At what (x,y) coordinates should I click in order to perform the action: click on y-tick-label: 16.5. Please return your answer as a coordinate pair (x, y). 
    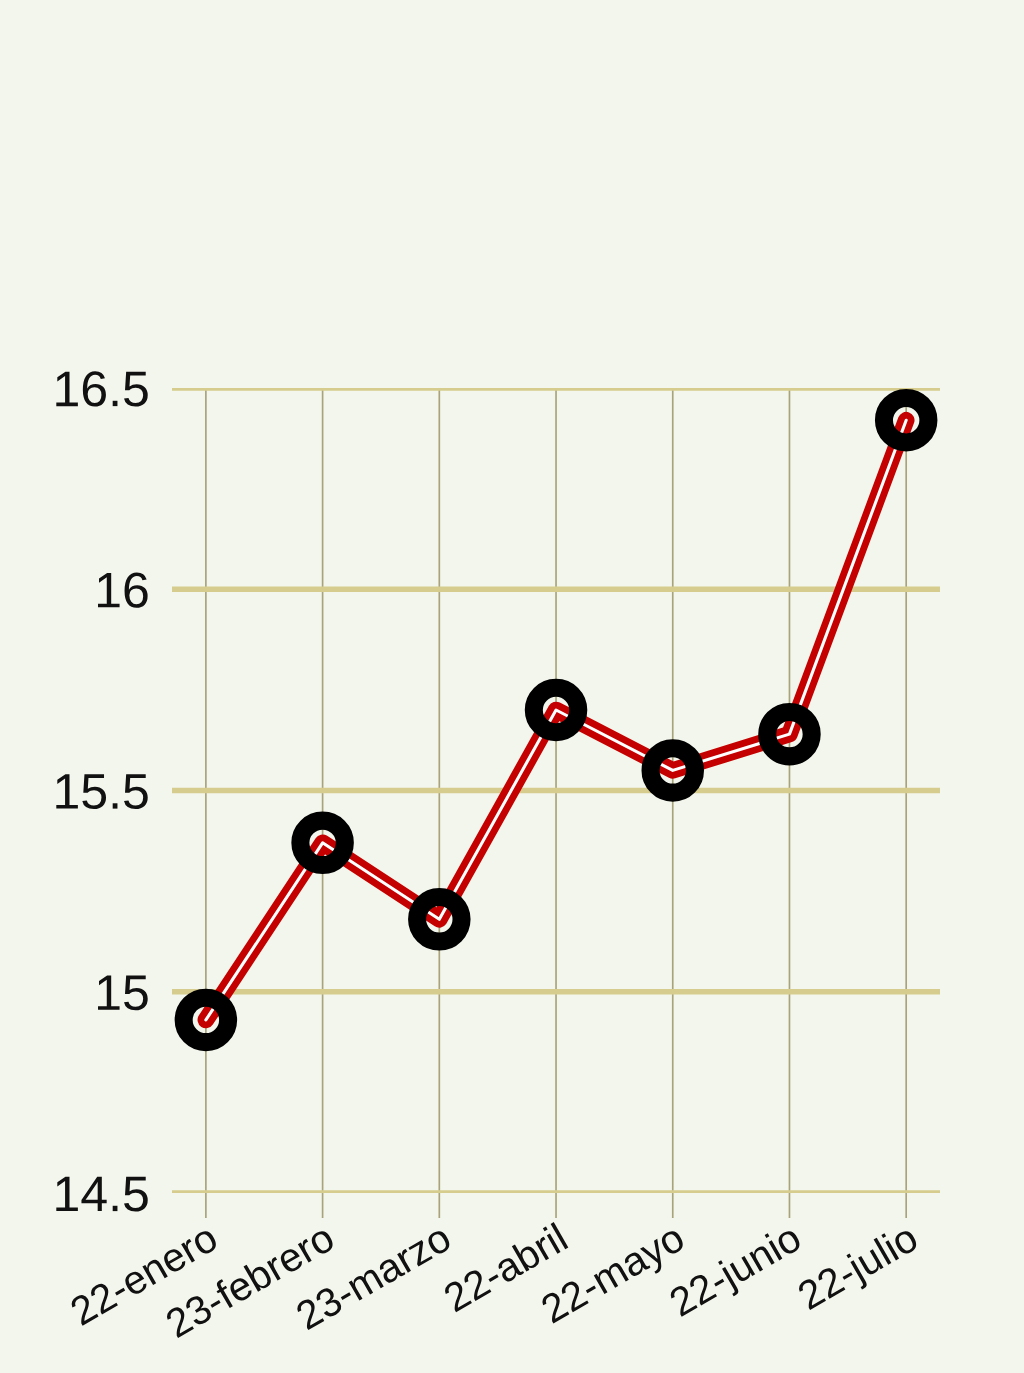
    Looking at the image, I should click on (102, 389).